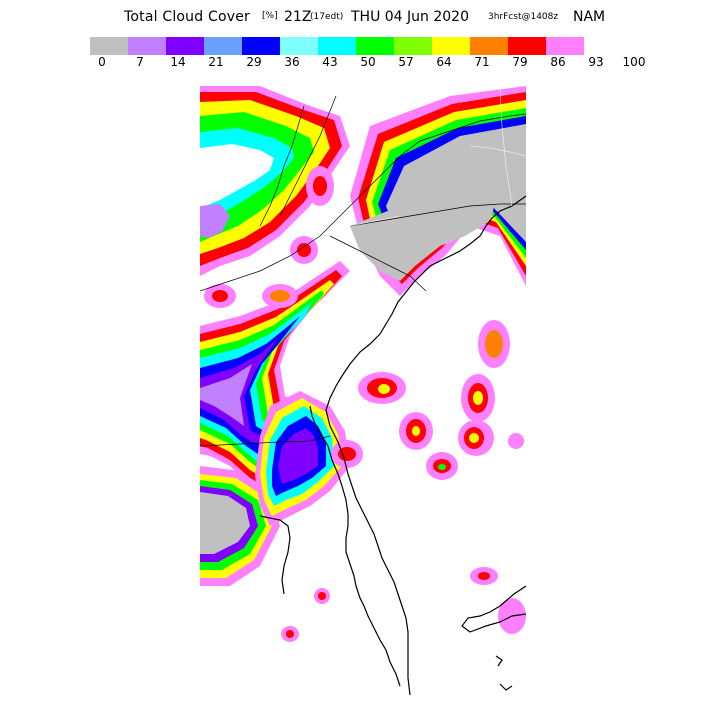 The image size is (726, 726). Describe the element at coordinates (520, 62) in the screenshot. I see `legend-tick-label: 79` at that location.